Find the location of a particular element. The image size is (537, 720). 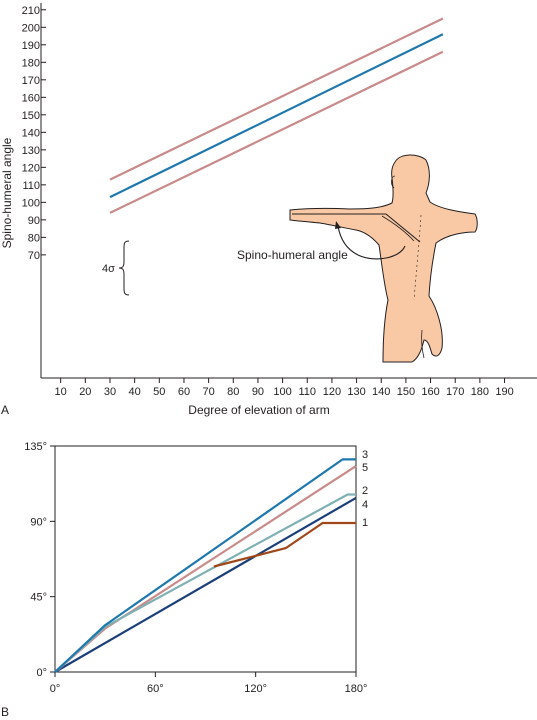

chart-a-x-tick-label: 180 is located at coordinates (480, 392).